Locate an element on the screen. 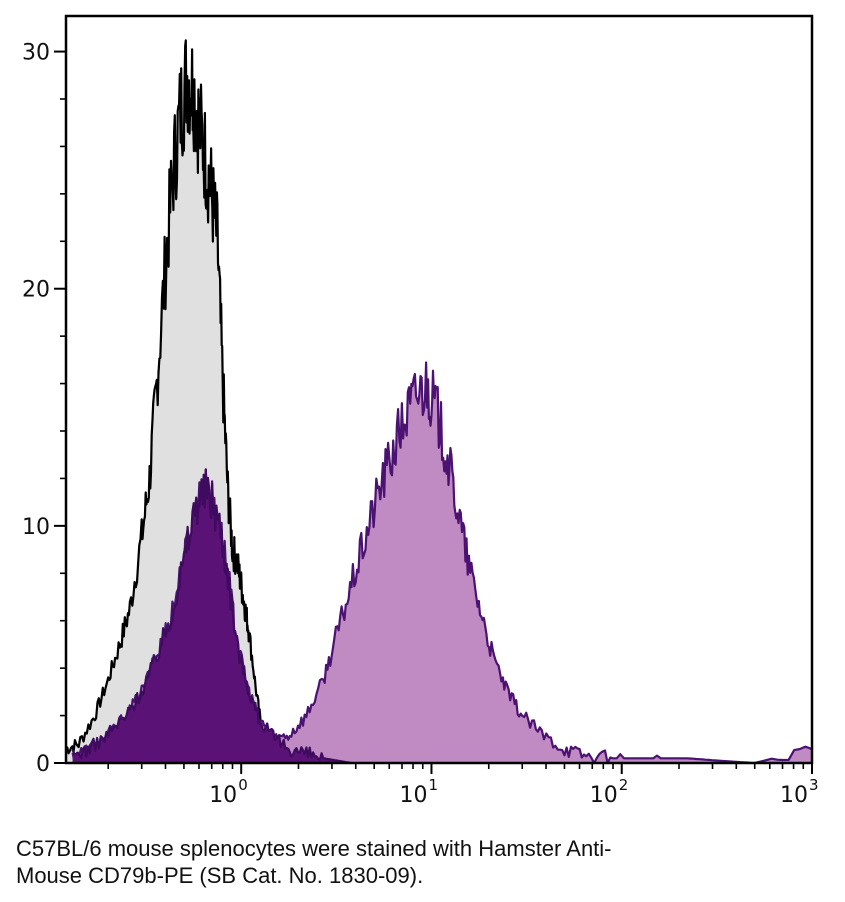  x-tick-exponent: 1 is located at coordinates (433, 785).